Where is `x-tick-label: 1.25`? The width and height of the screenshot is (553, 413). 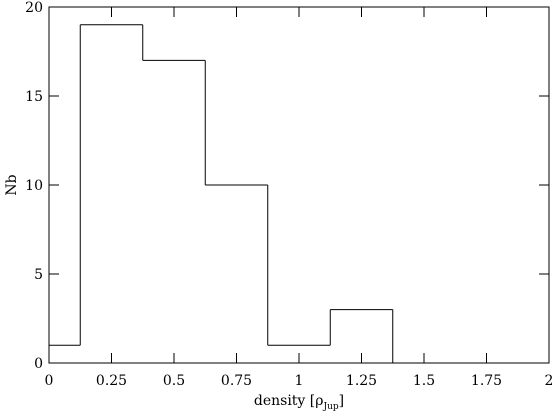 x-tick-label: 1.25 is located at coordinates (361, 381).